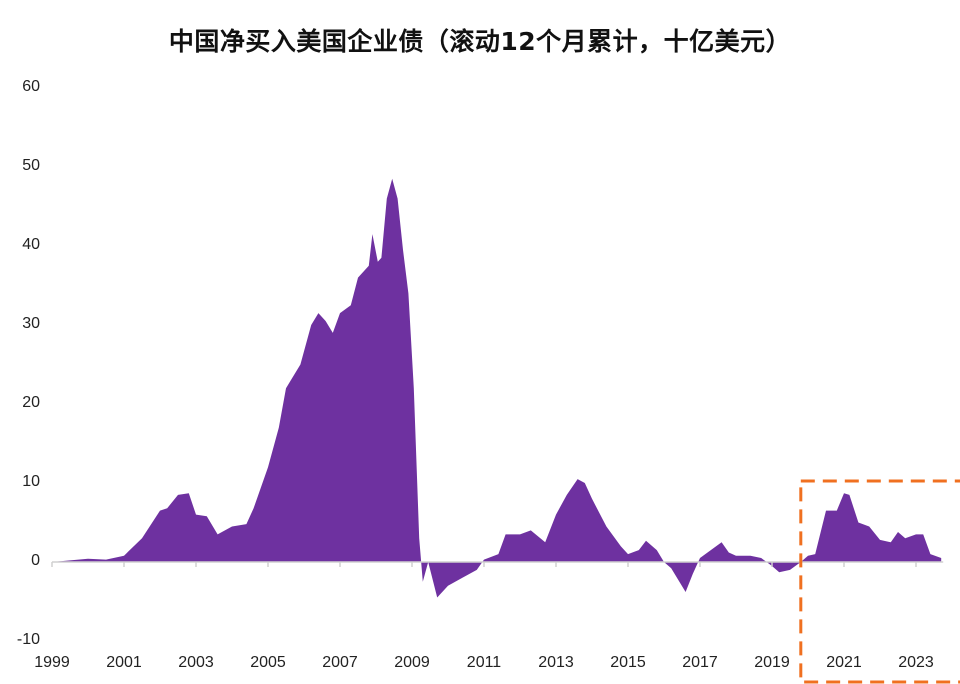 The height and width of the screenshot is (684, 960). I want to click on x-tick-label: 2009, so click(412, 662).